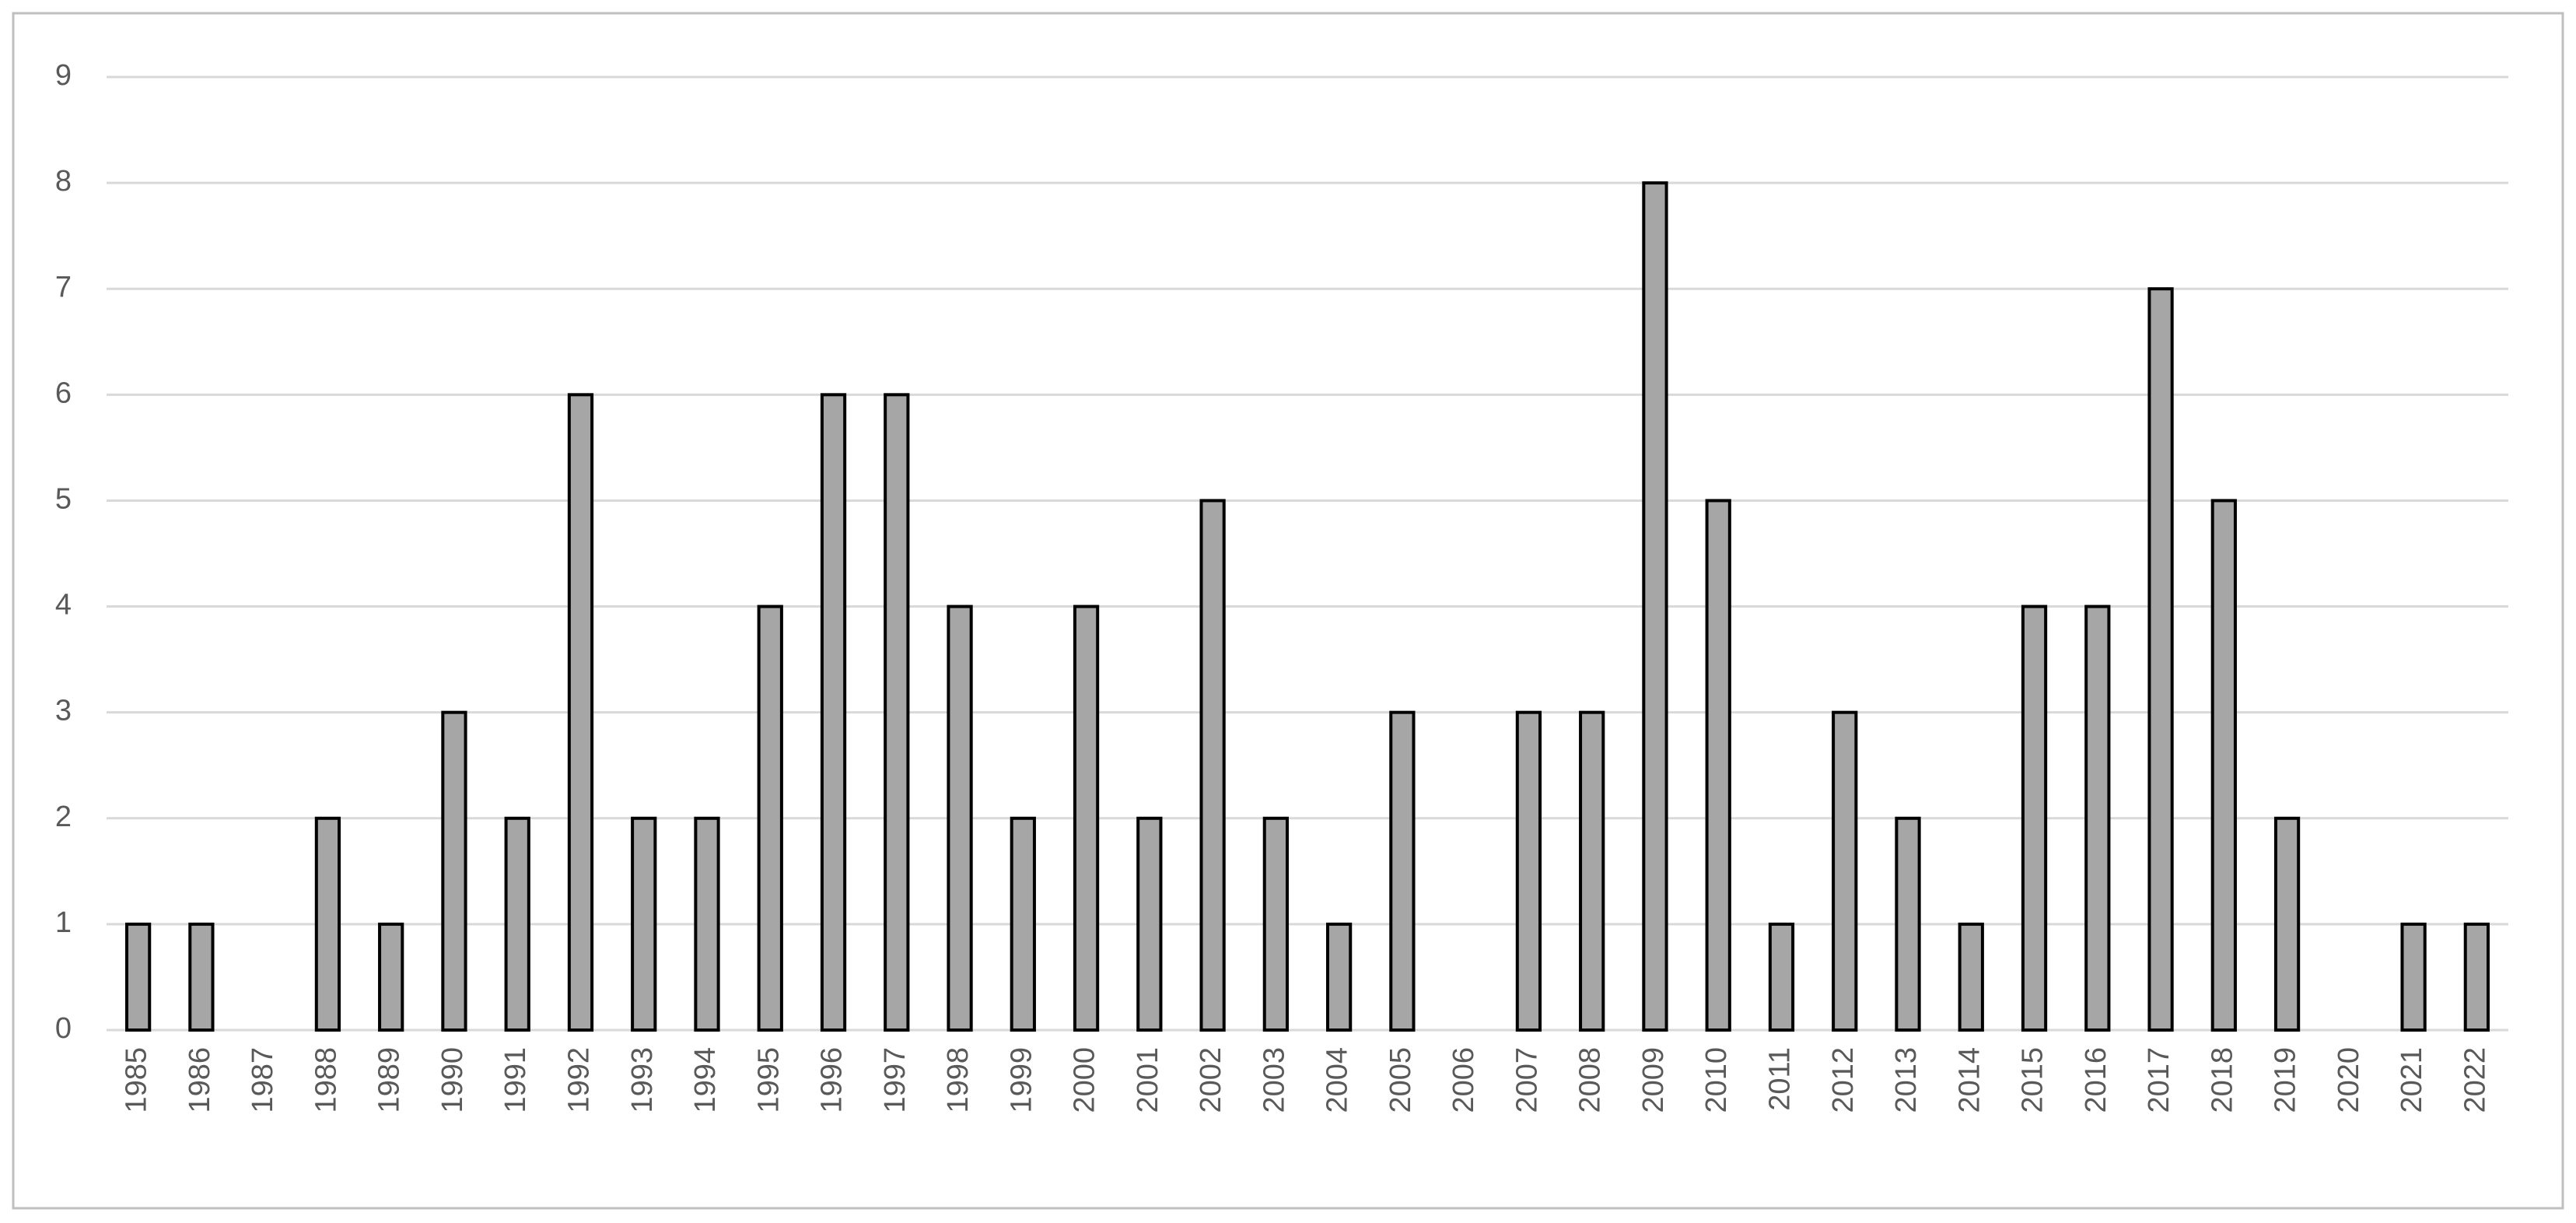  What do you see at coordinates (64, 287) in the screenshot?
I see `y-tick-label: 7` at bounding box center [64, 287].